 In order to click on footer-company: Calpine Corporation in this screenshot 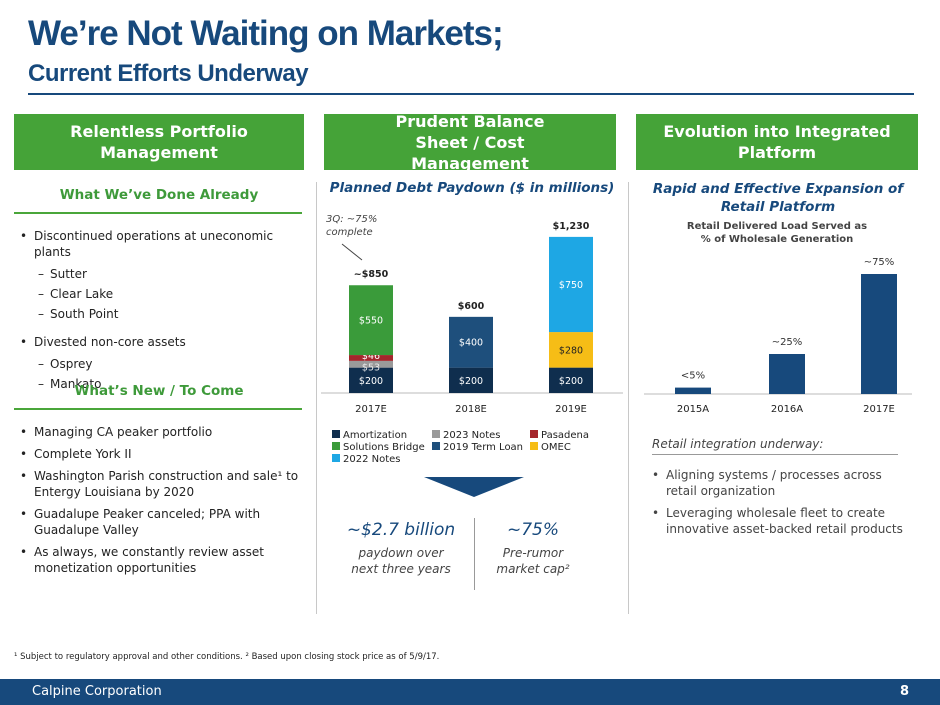, I will do `click(97, 691)`.